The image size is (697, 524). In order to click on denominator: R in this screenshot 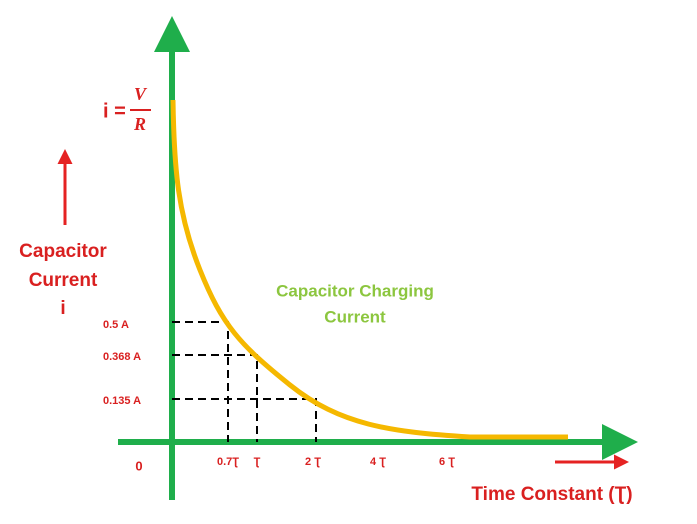, I will do `click(139, 124)`.